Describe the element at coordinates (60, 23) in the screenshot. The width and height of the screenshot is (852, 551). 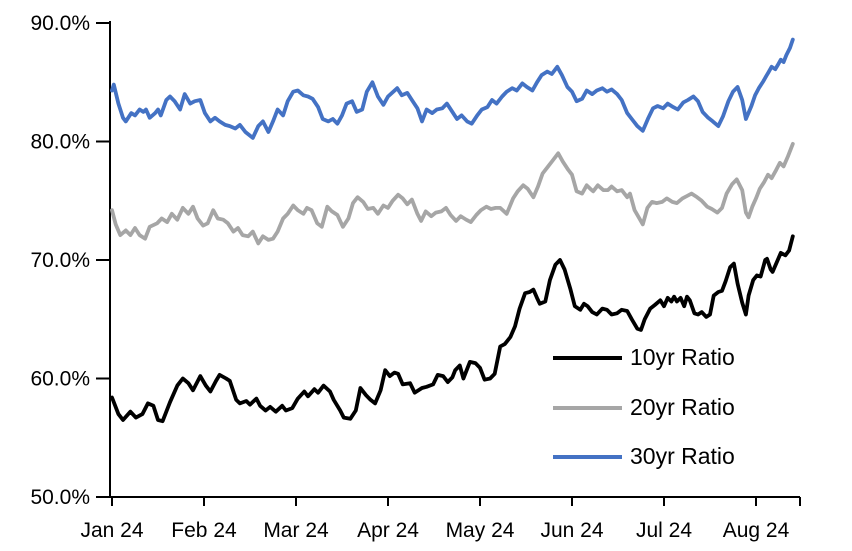
I see `y-tick-label: 90.0%` at that location.